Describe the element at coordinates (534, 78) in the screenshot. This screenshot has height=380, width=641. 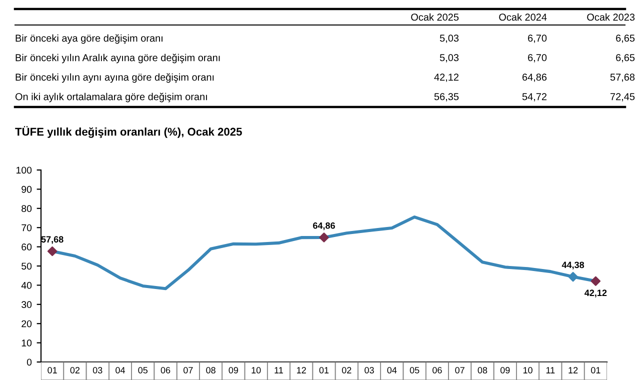
I see `text: 64,86` at that location.